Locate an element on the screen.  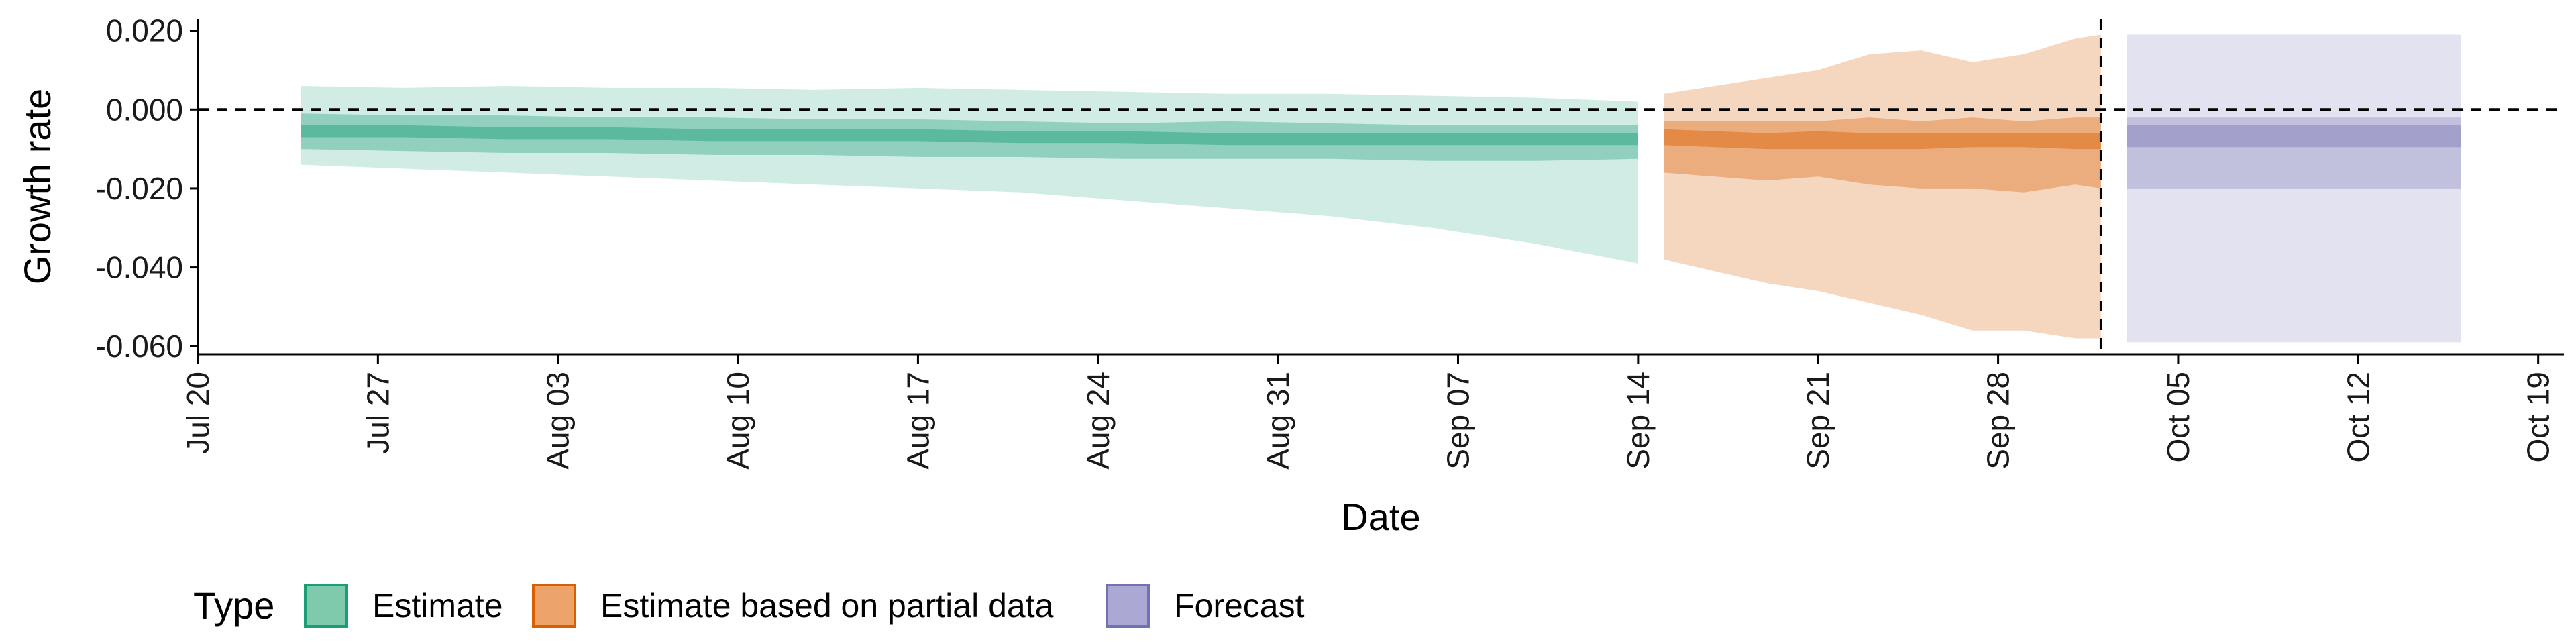
x-tick-label: Jul 20 is located at coordinates (197, 413).